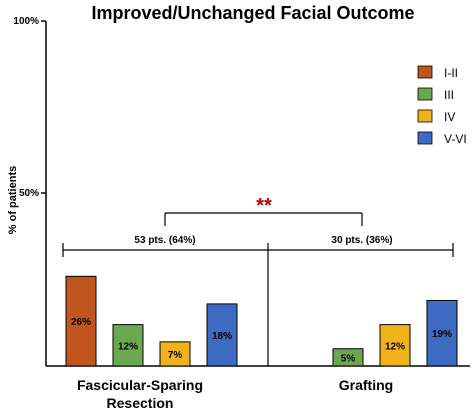 The image size is (474, 411). Describe the element at coordinates (366, 385) in the screenshot. I see `group-2-label-line1: Grafting` at that location.